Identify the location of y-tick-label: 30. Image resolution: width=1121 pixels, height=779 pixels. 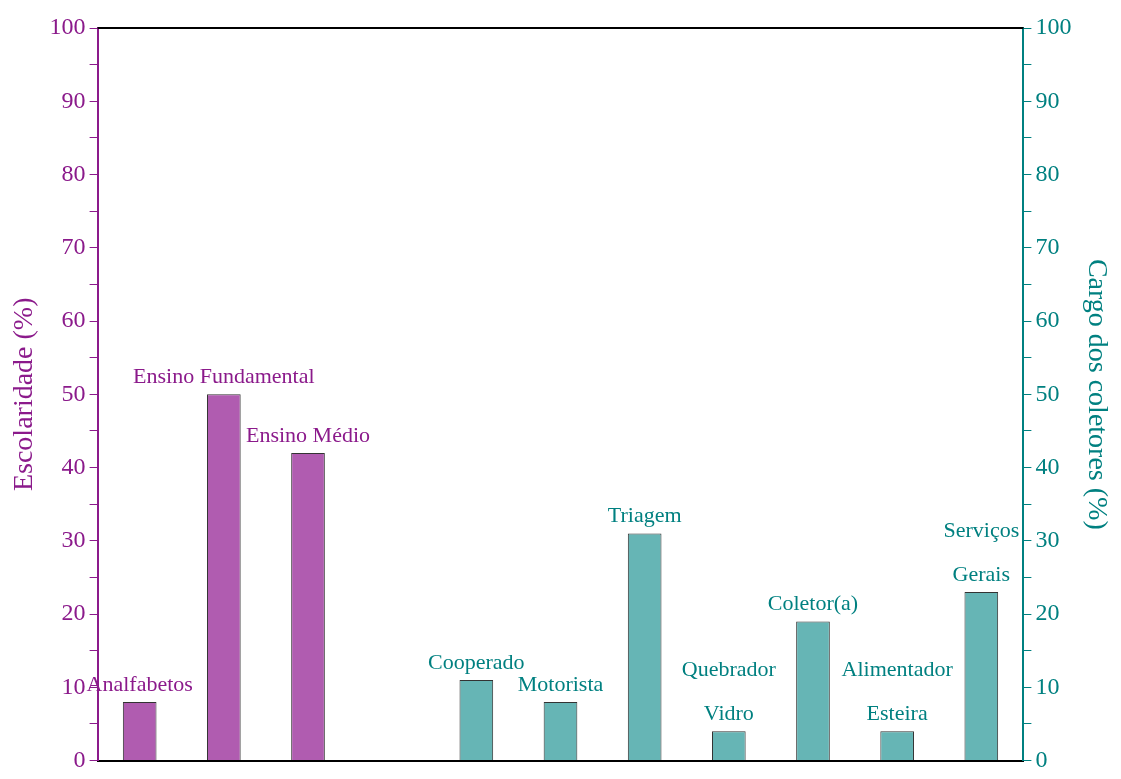
(73, 539).